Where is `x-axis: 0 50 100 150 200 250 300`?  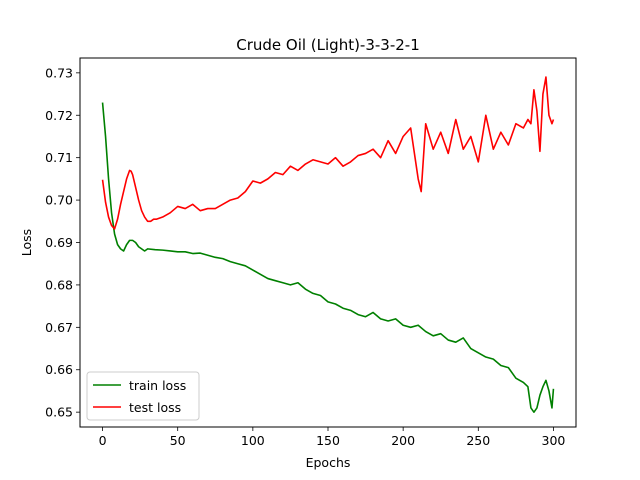 x-axis: 0 50 100 150 200 250 300 is located at coordinates (332, 437).